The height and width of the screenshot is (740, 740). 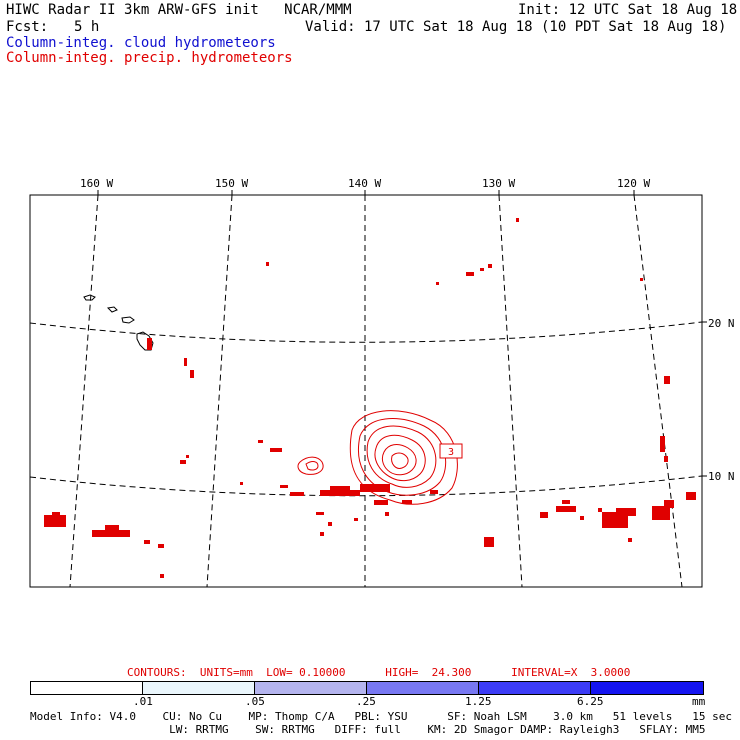 What do you see at coordinates (179, 10) in the screenshot?
I see `plot-title: HIWC Radar II 3km ARW-GFS init NCAR/MMM` at bounding box center [179, 10].